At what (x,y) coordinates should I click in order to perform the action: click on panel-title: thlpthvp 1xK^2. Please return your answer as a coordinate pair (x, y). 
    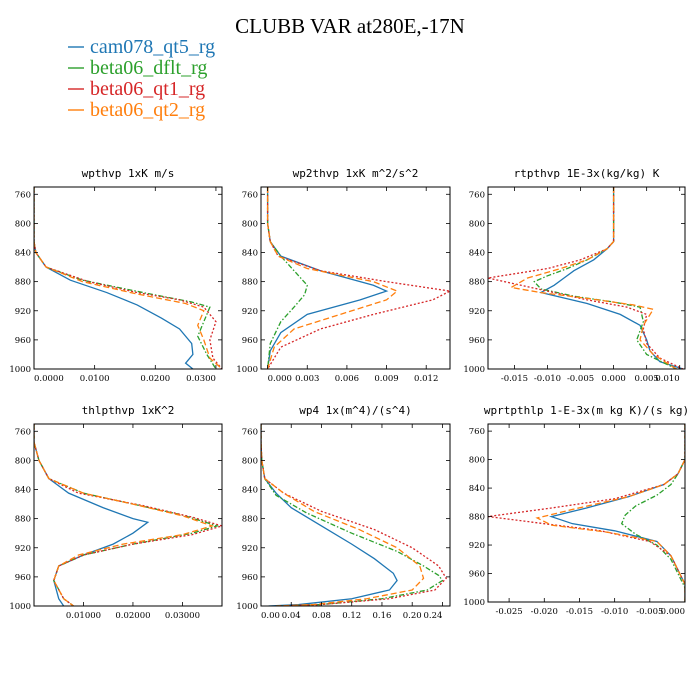
    Looking at the image, I should click on (128, 410).